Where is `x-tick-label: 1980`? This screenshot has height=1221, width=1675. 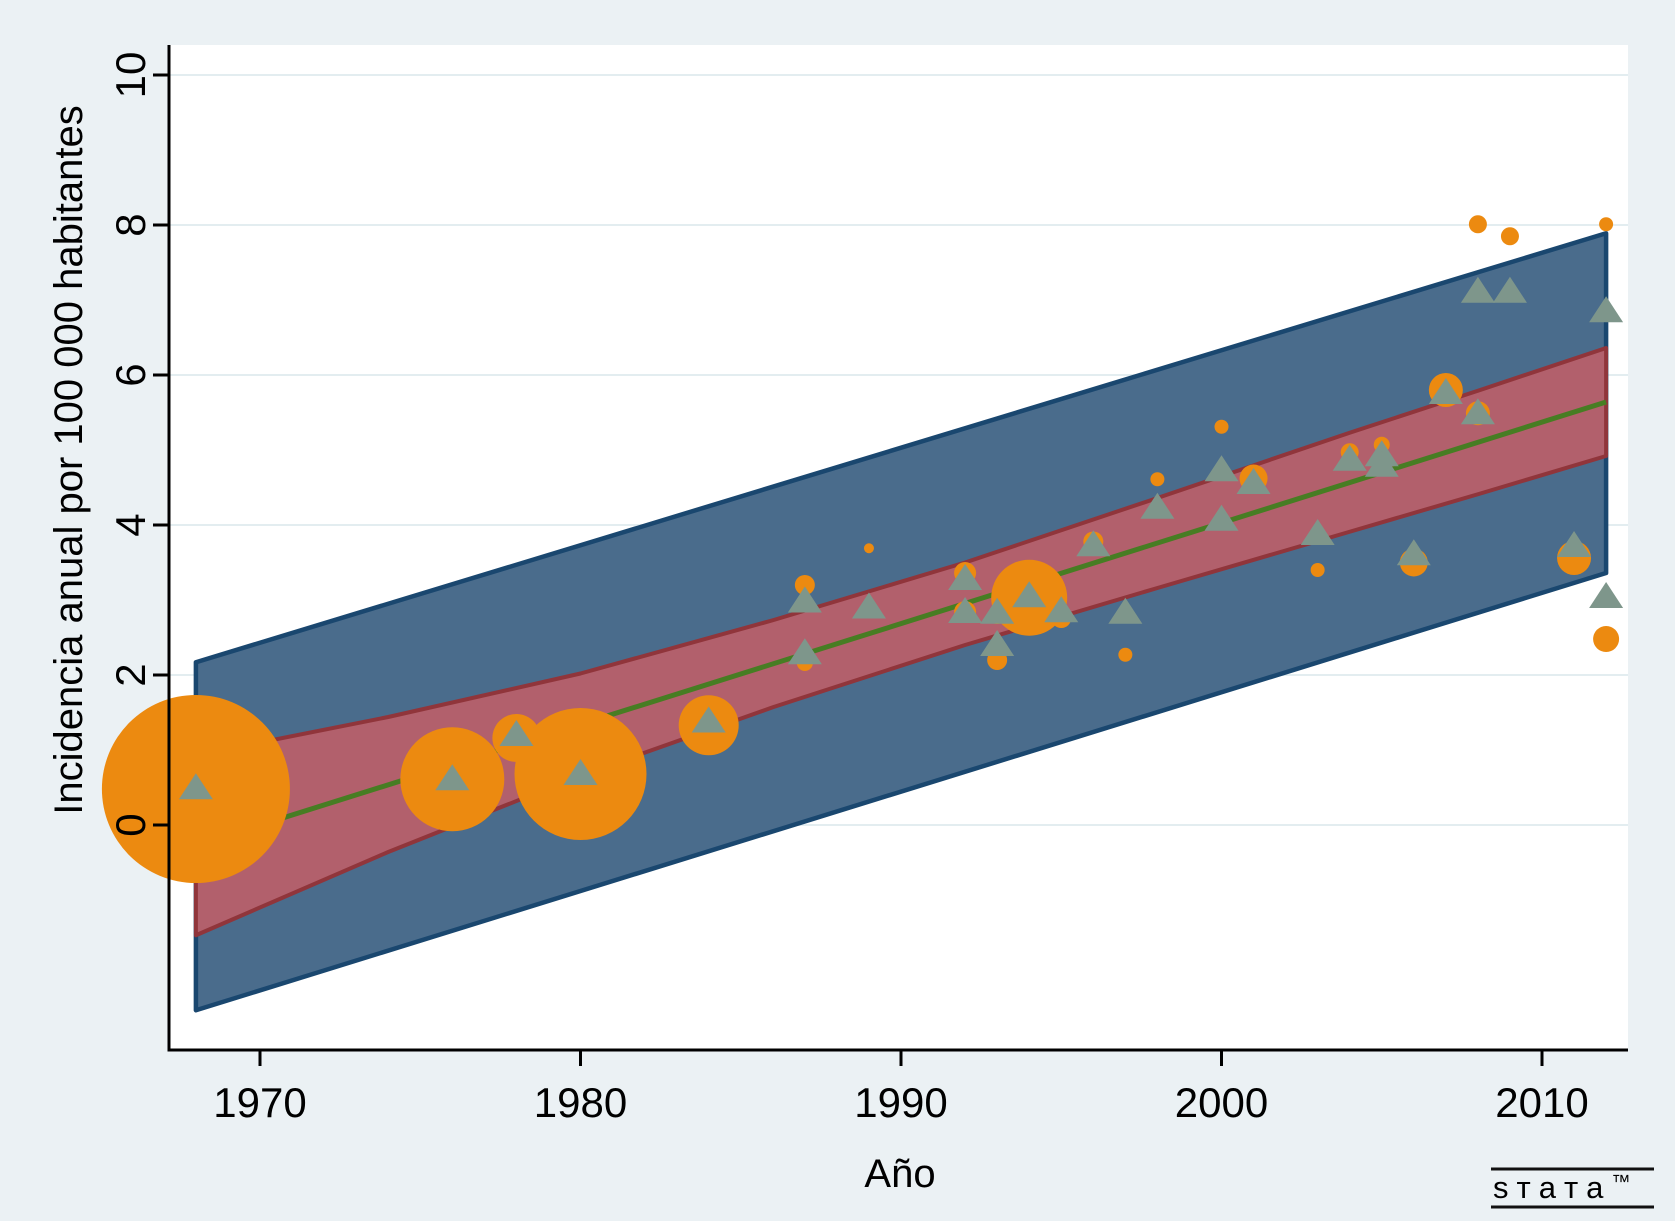
x-tick-label: 1980 is located at coordinates (580, 1102).